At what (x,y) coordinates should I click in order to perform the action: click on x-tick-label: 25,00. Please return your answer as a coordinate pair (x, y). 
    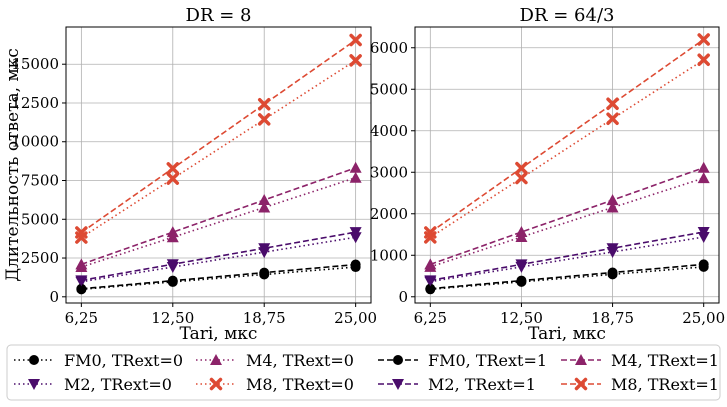
    Looking at the image, I should click on (703, 318).